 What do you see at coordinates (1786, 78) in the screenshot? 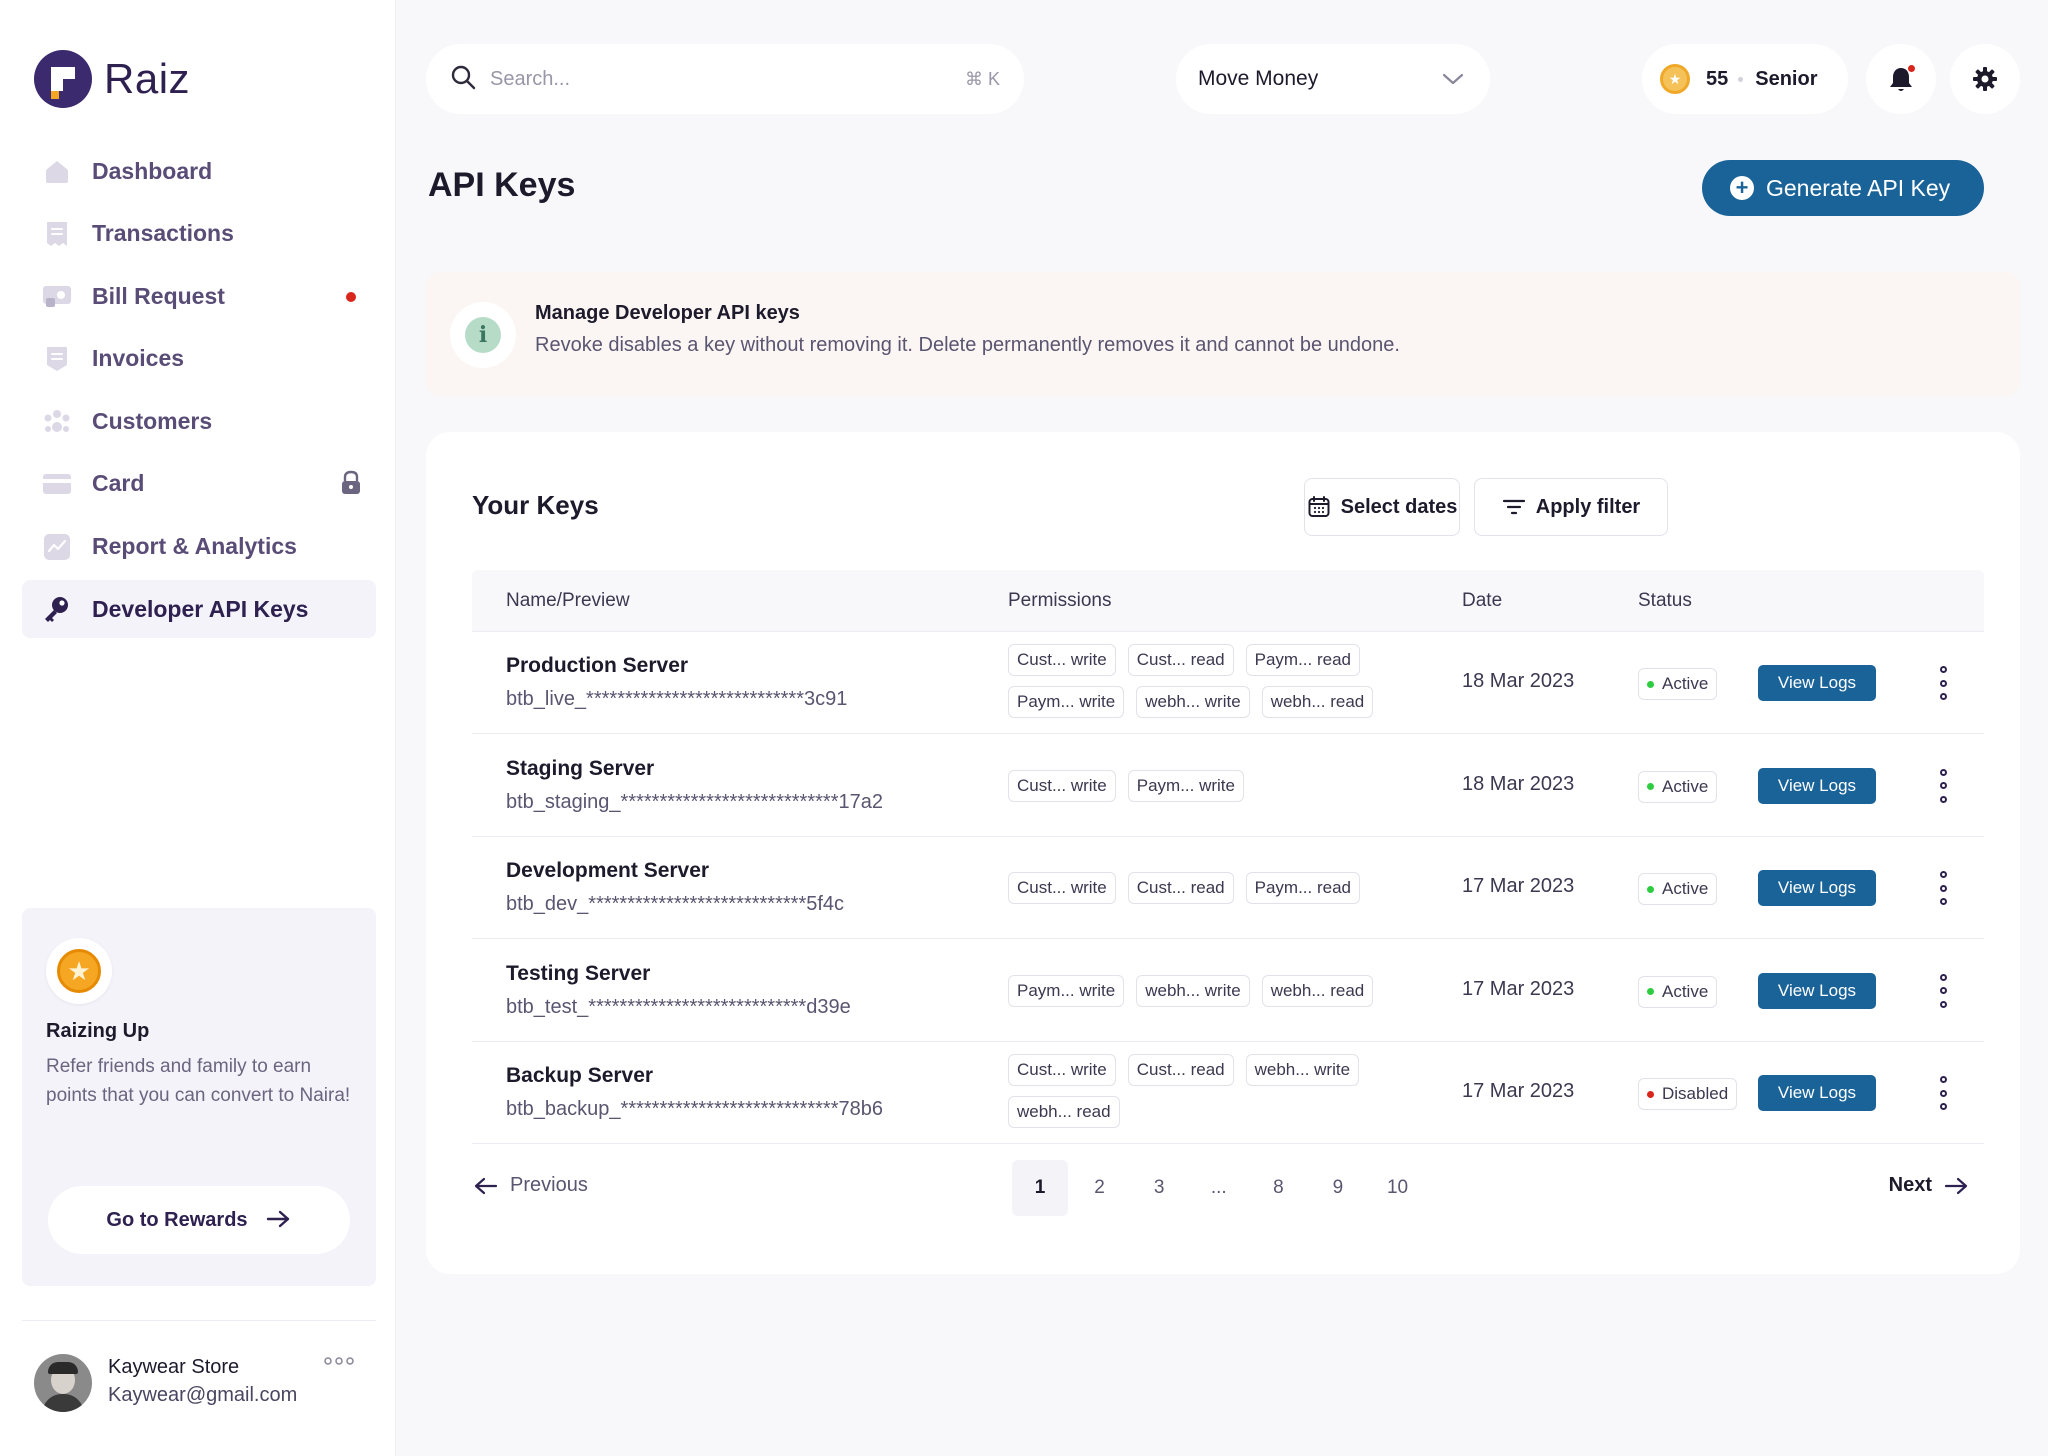
I see `rank-label: Senior` at bounding box center [1786, 78].